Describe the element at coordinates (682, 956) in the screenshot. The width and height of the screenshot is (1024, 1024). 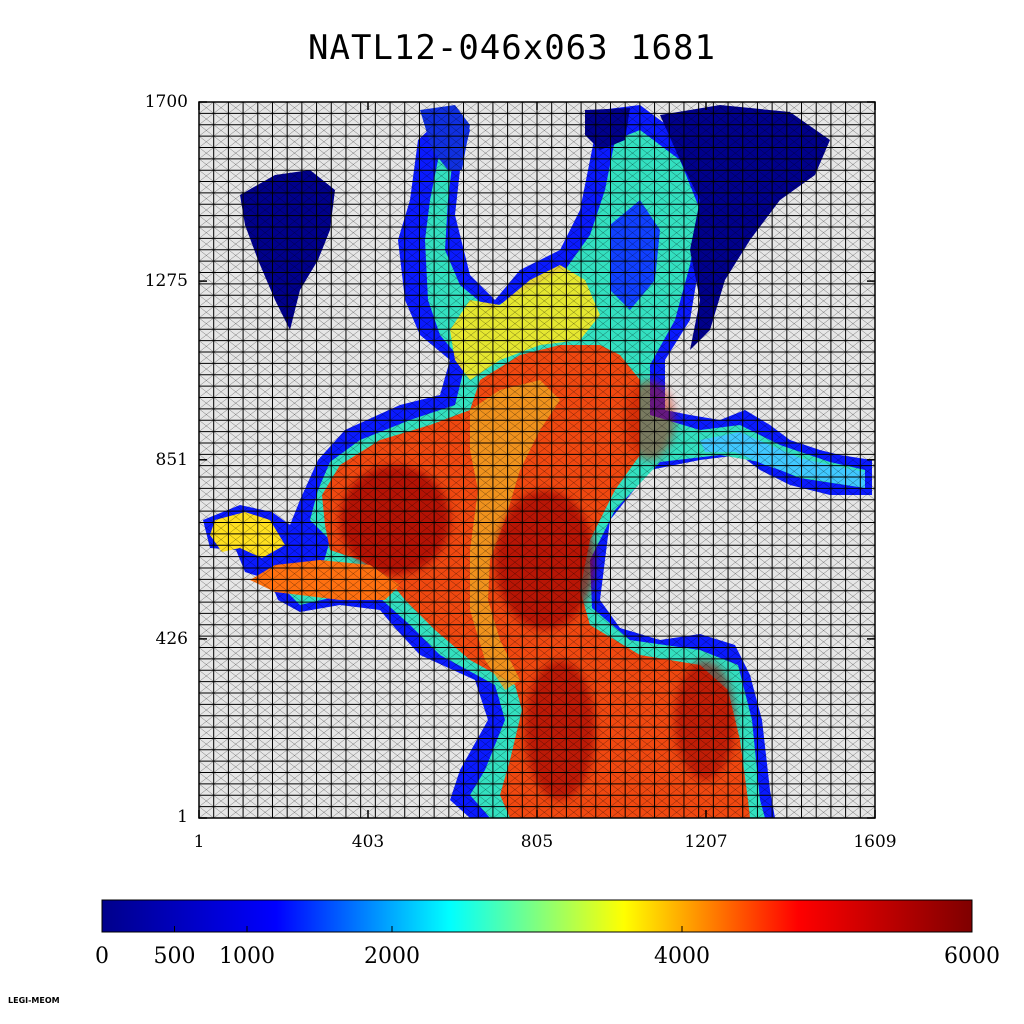
I see `colorbar-tick-label: 4000` at that location.